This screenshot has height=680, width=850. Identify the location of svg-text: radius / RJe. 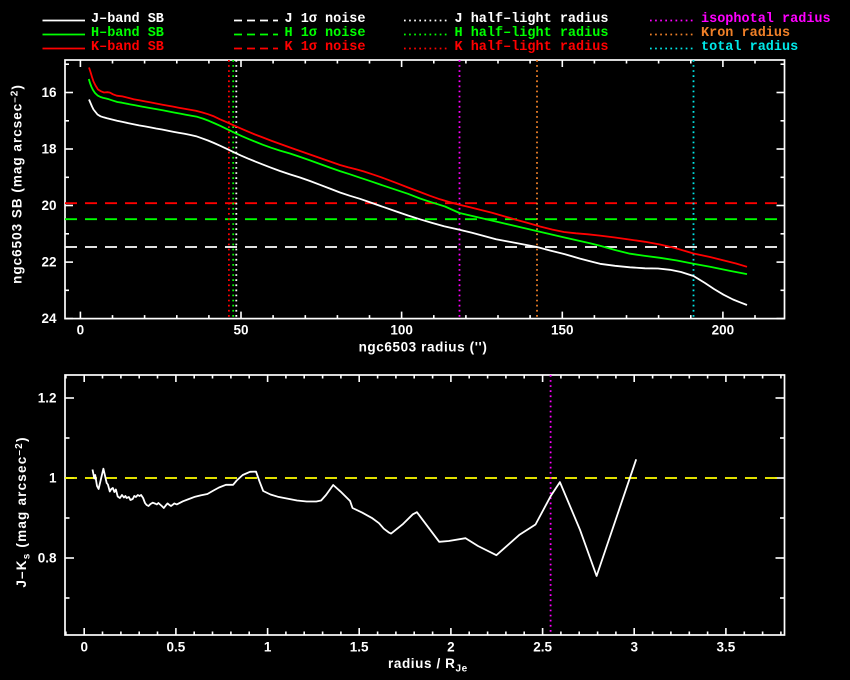
(428, 665).